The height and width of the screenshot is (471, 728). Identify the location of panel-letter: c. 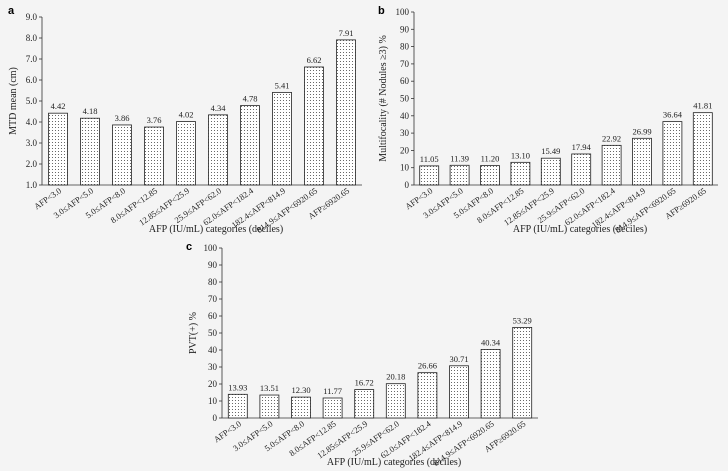
(189, 247).